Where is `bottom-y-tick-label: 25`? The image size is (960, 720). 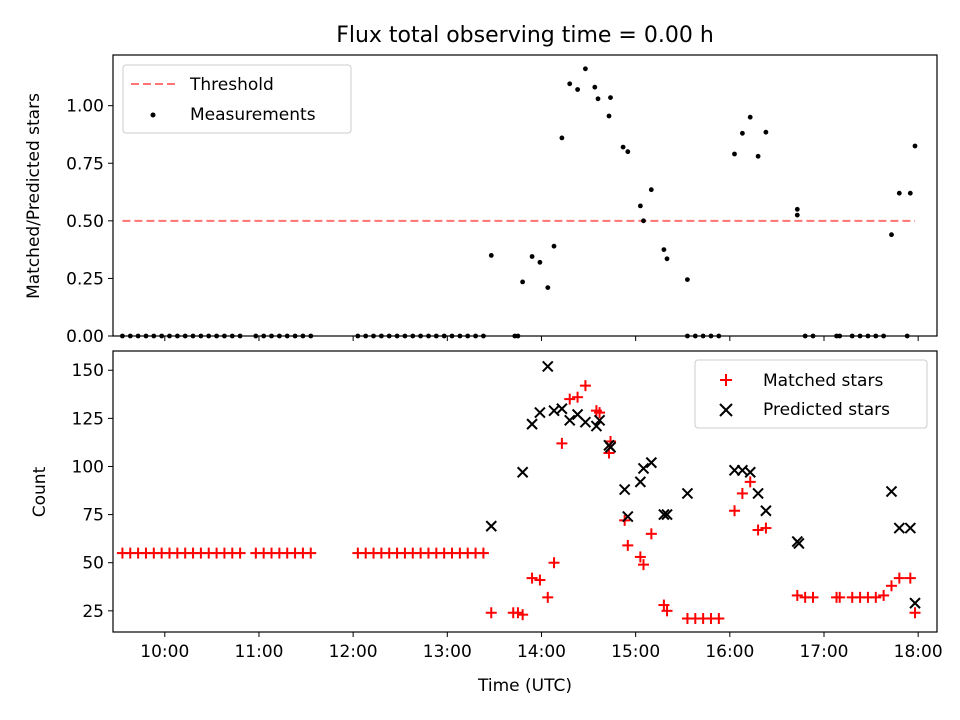
bottom-y-tick-label: 25 is located at coordinates (93, 612).